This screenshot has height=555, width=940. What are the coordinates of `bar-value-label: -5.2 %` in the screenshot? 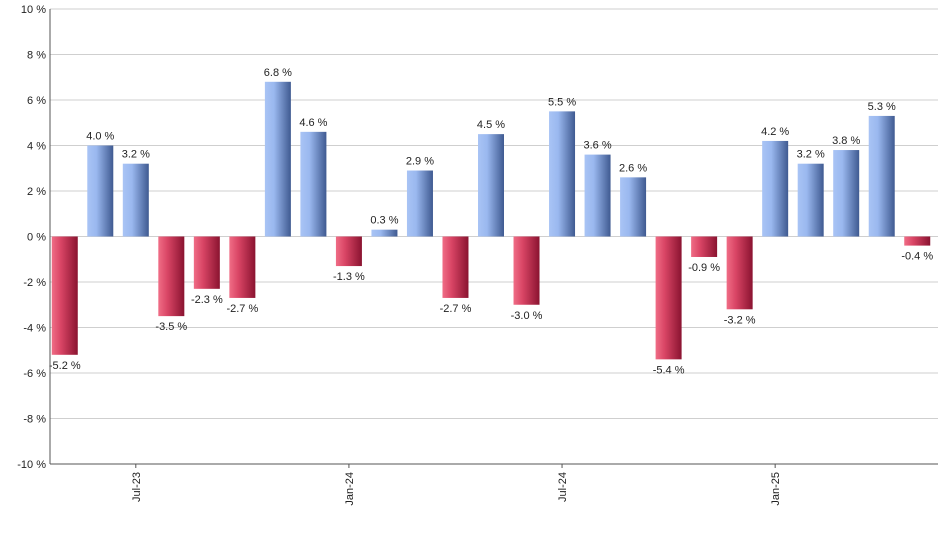 It's located at (65, 366).